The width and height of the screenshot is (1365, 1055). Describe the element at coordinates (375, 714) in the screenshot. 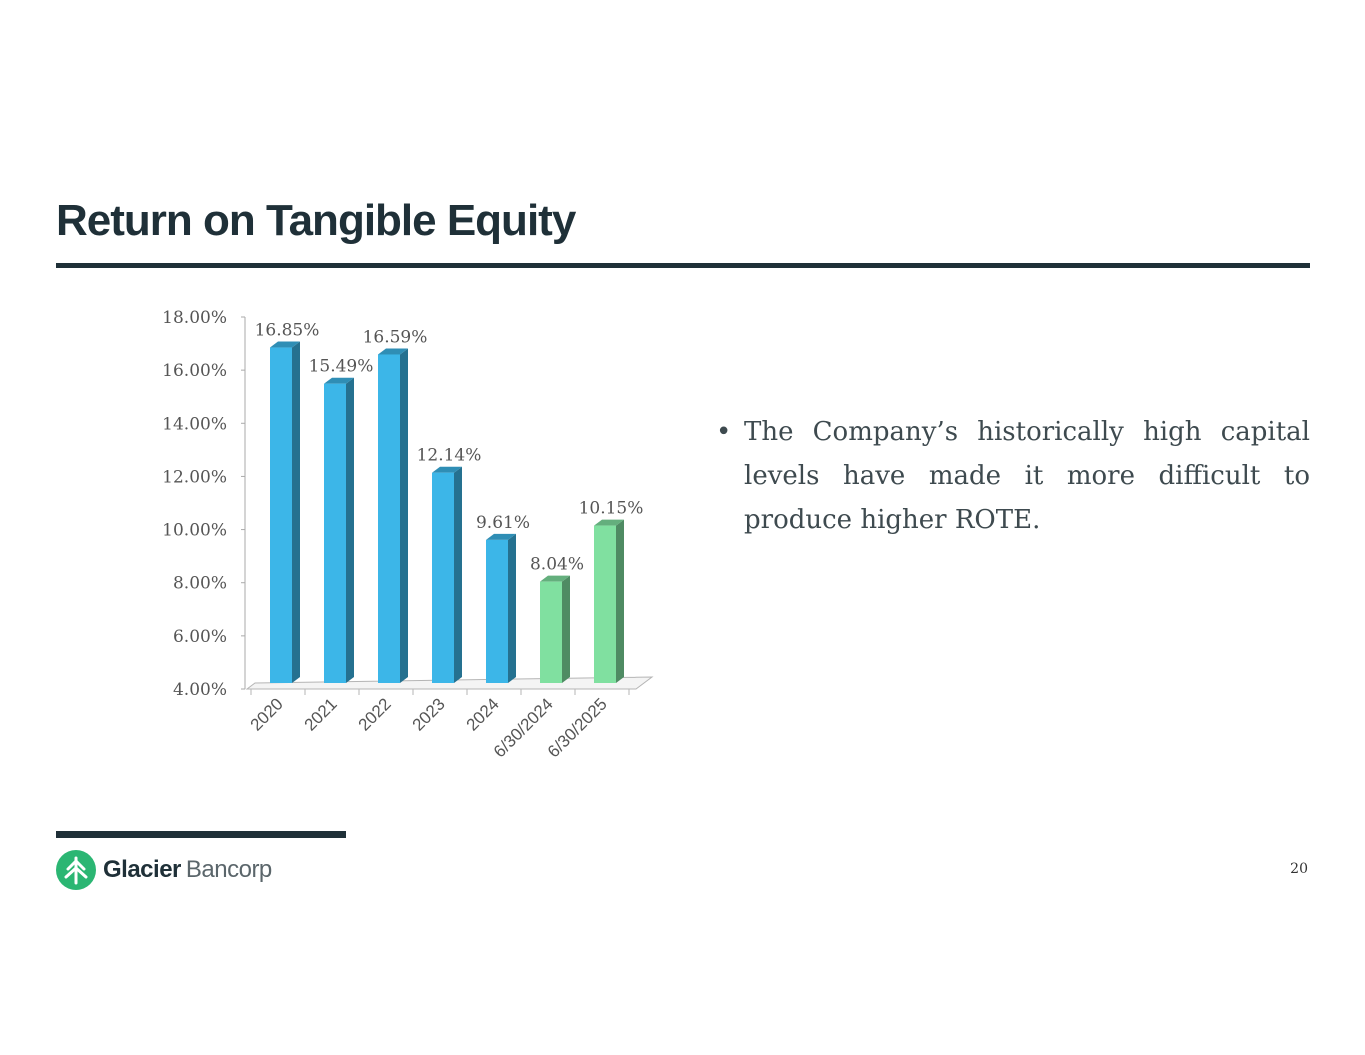

I see `x-tick-label: 2022` at that location.